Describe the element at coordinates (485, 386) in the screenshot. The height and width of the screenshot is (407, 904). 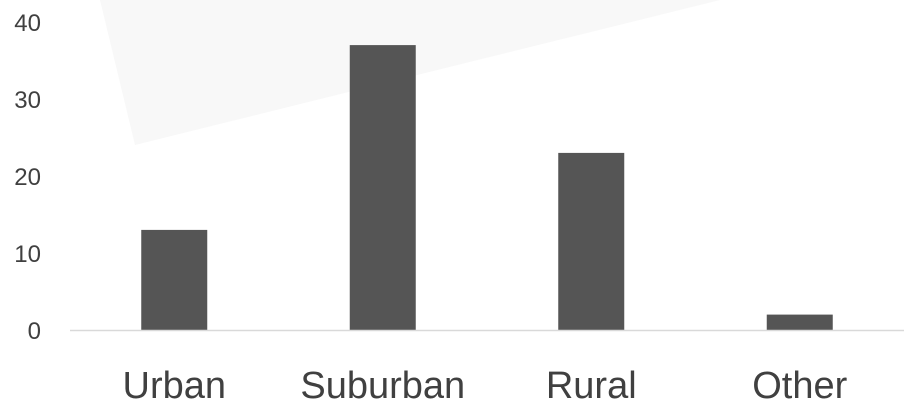
I see `x-axis: Urban Suburban Rural Other` at that location.